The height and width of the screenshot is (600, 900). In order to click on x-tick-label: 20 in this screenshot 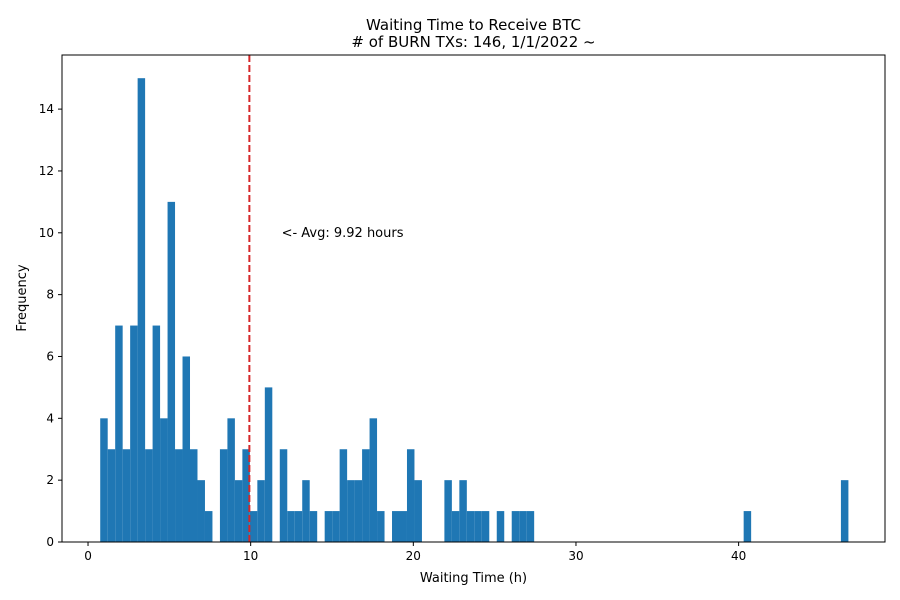, I will do `click(413, 556)`.